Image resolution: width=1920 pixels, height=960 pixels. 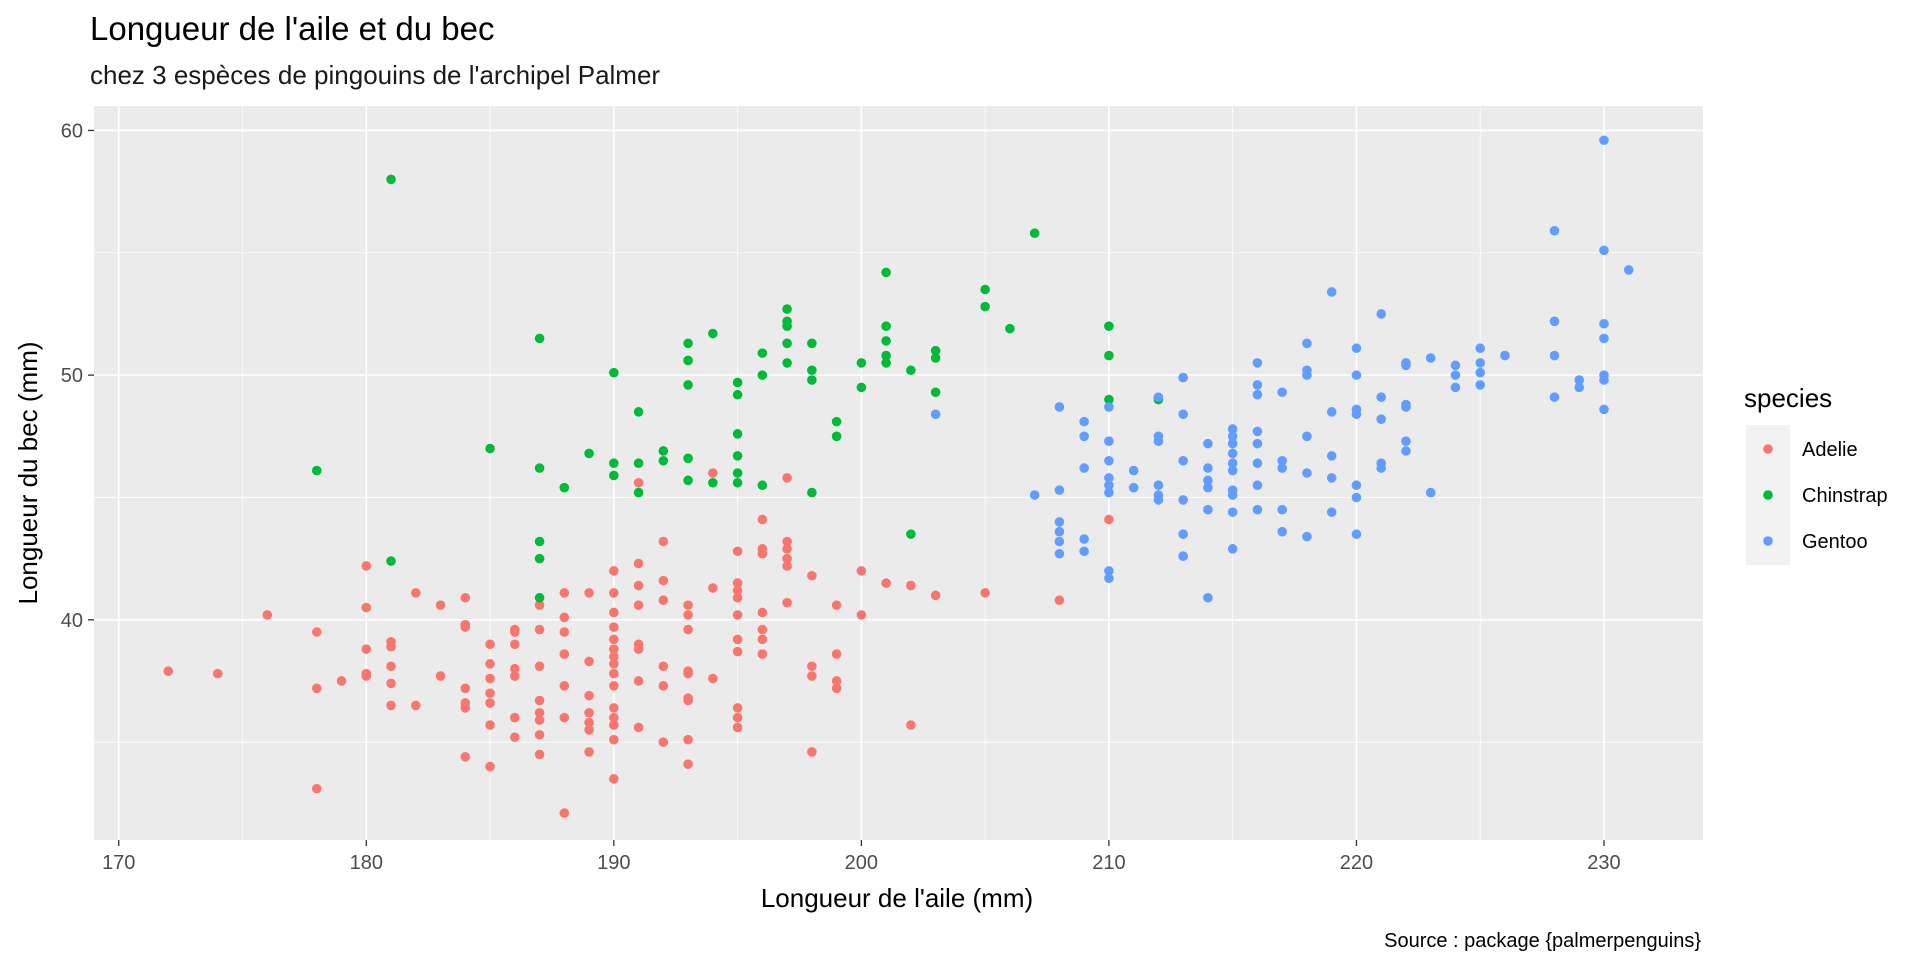 I want to click on legend-key-chinstrap, so click(x=1768, y=495).